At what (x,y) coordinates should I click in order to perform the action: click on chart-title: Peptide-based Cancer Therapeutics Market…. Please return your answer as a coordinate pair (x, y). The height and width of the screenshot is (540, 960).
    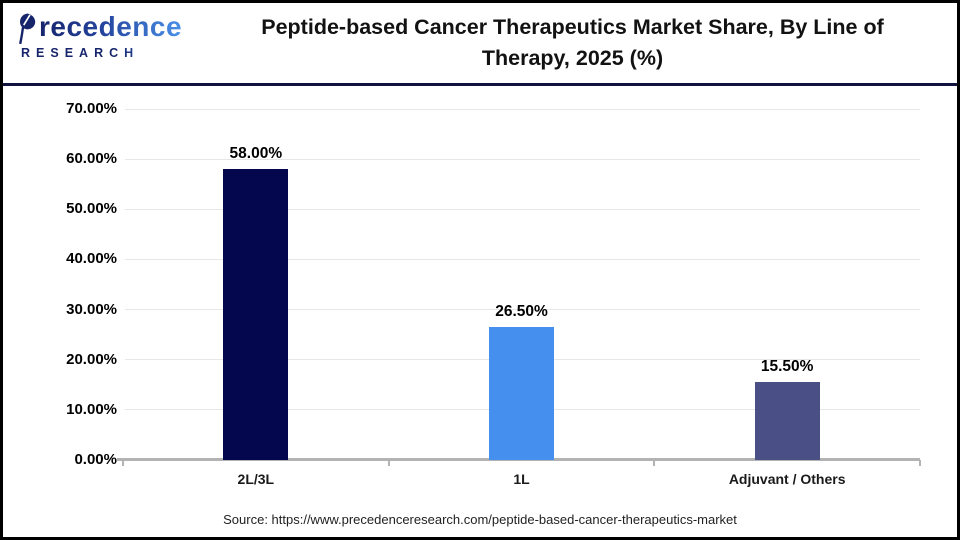
    Looking at the image, I should click on (572, 43).